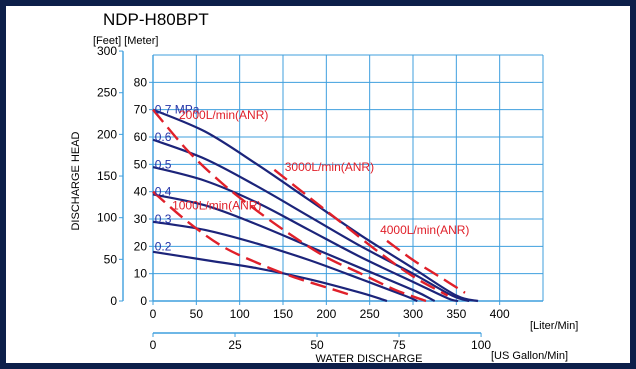 The height and width of the screenshot is (369, 636). I want to click on pressure-label: 0.2, so click(163, 246).